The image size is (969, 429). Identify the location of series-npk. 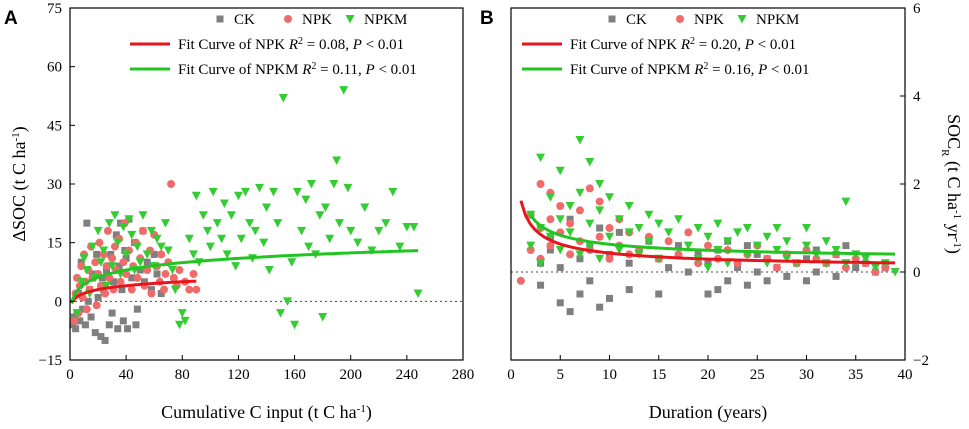
(703, 232).